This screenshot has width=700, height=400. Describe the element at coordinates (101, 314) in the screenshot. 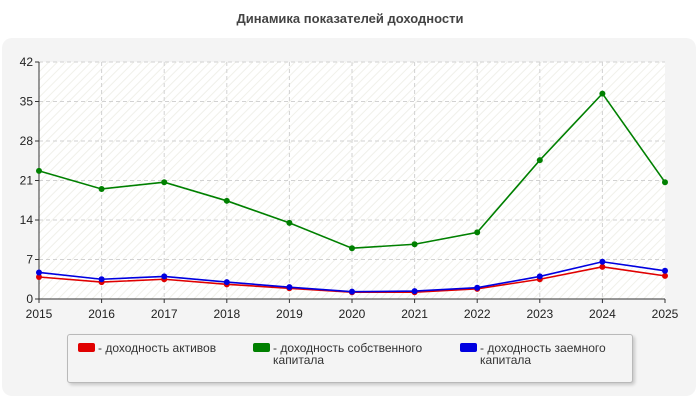

I see `x-tick-label: 2016` at that location.